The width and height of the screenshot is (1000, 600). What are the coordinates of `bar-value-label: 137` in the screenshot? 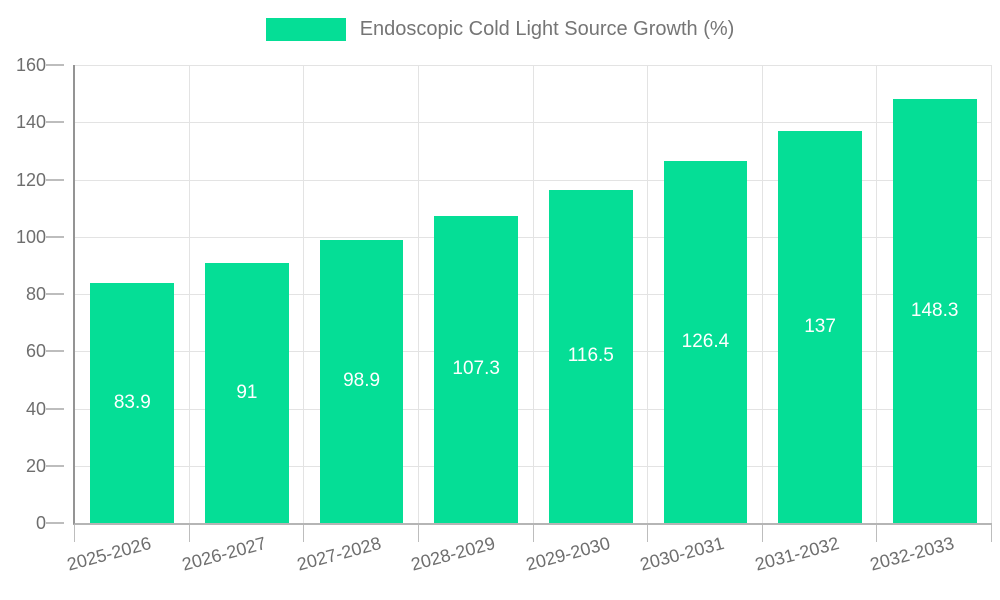 It's located at (820, 326).